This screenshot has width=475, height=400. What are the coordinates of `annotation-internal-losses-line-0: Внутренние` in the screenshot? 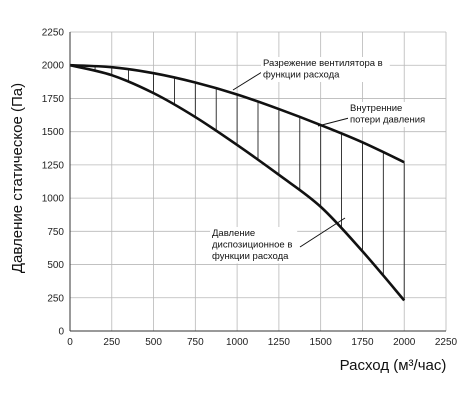 It's located at (376, 108).